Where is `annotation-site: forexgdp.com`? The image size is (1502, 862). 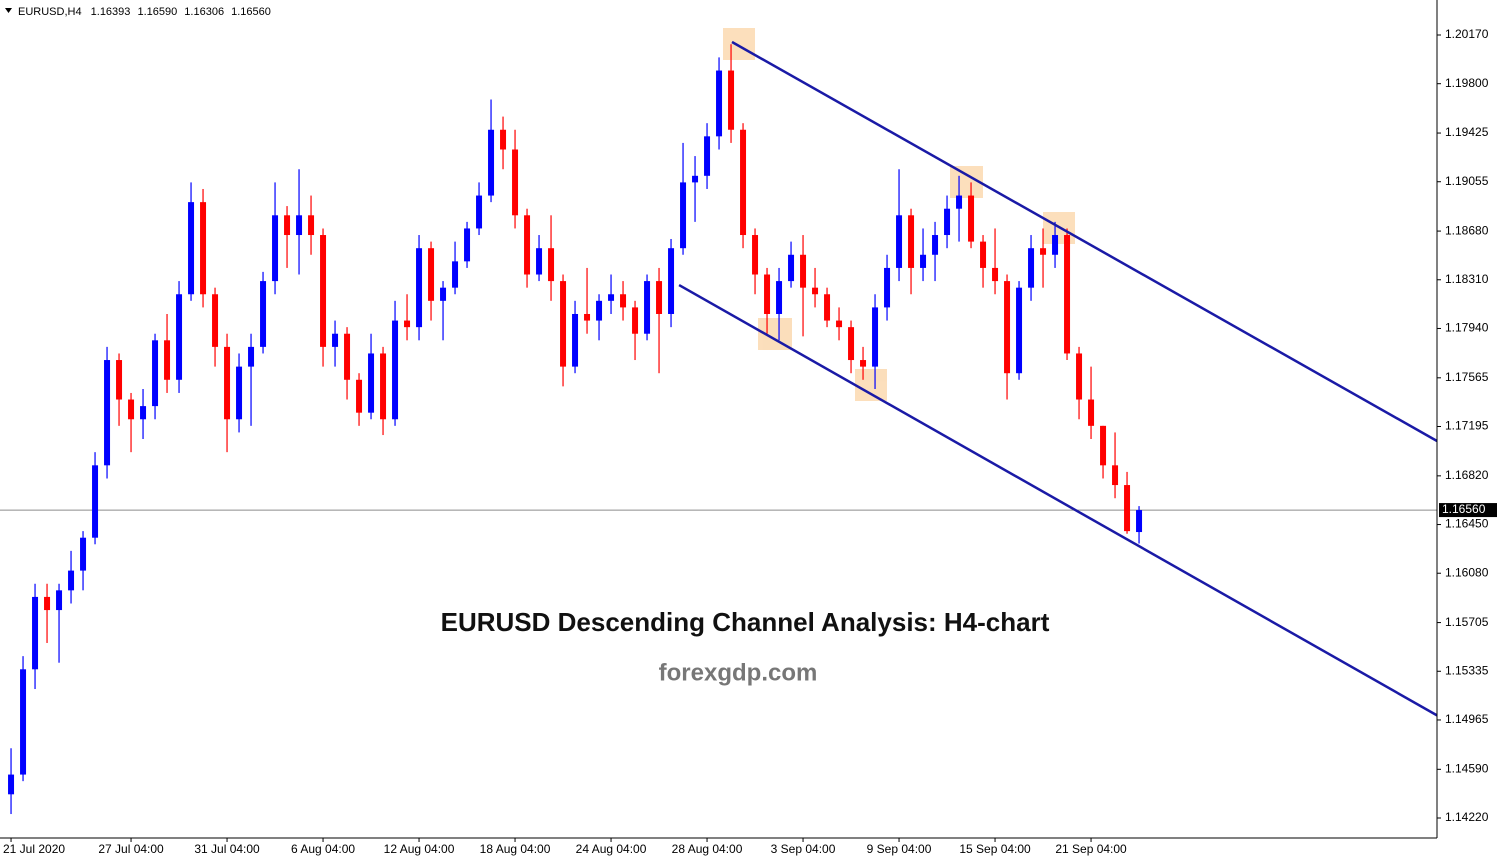
annotation-site: forexgdp.com is located at coordinates (738, 672).